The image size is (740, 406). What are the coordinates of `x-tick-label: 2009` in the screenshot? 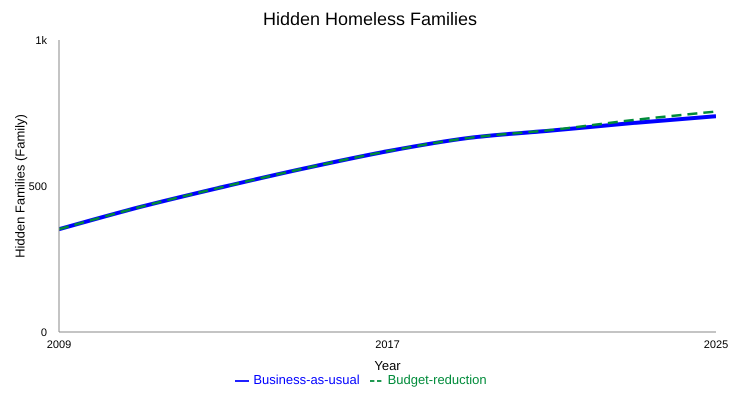 It's located at (59, 344).